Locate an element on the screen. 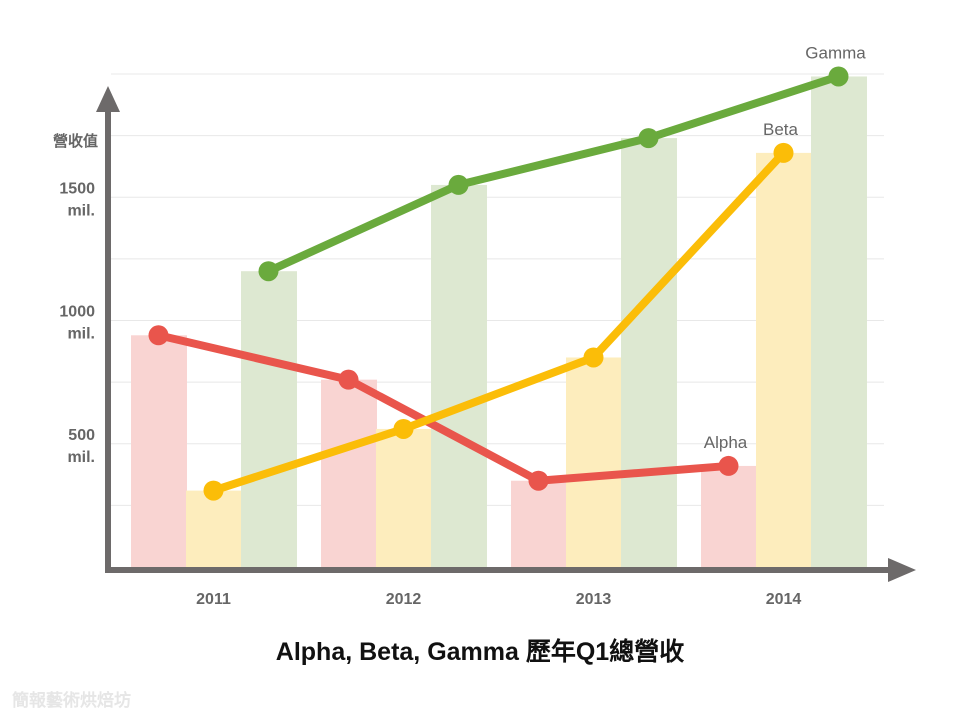 The width and height of the screenshot is (960, 720). series-label-beta: Beta is located at coordinates (781, 129).